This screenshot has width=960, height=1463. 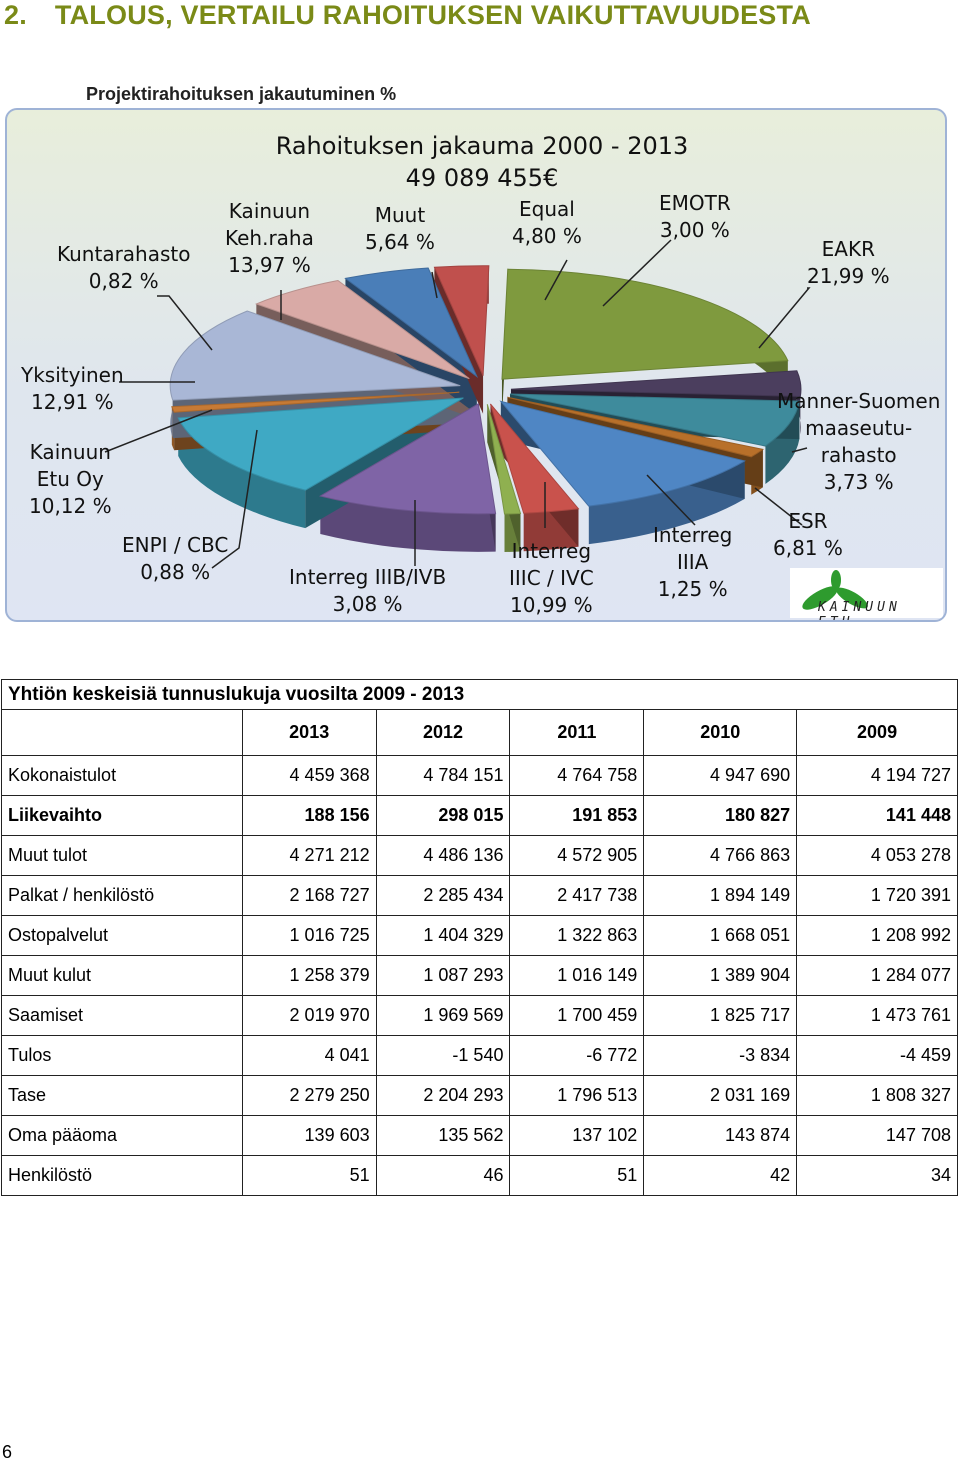 What do you see at coordinates (504, 459) in the screenshot?
I see `pie-slice-enpi` at bounding box center [504, 459].